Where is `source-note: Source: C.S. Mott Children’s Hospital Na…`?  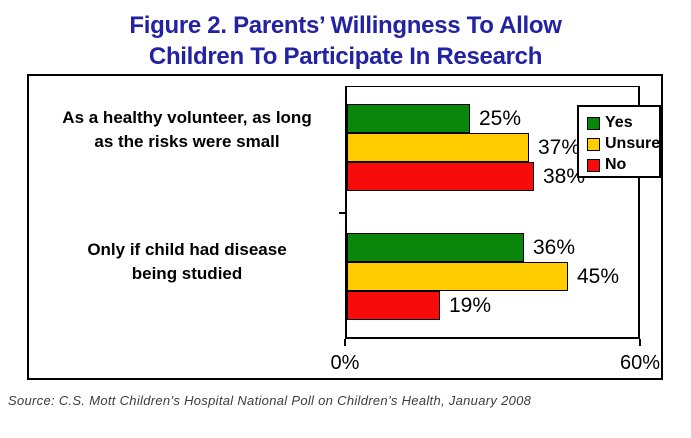 source-note: Source: C.S. Mott Children’s Hospital Na… is located at coordinates (270, 400).